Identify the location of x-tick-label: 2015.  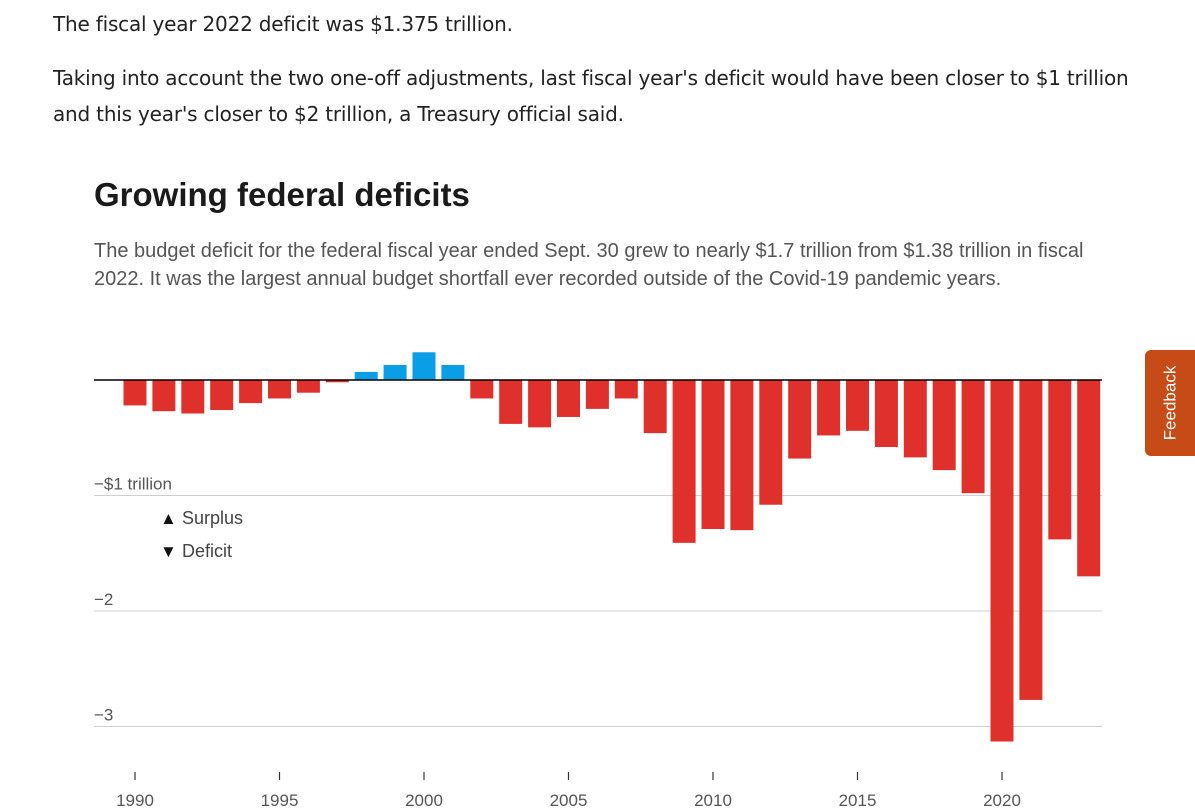
(858, 799).